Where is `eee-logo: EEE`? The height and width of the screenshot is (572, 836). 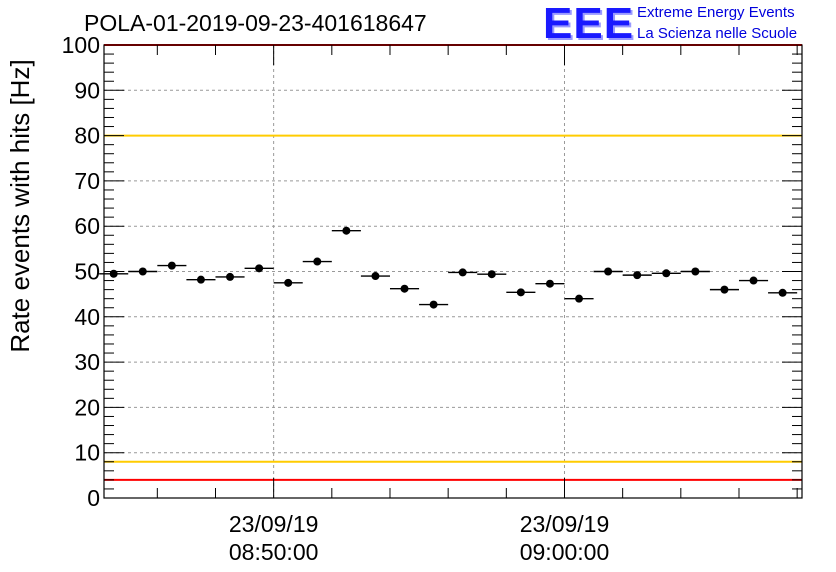 eee-logo: EEE is located at coordinates (589, 24).